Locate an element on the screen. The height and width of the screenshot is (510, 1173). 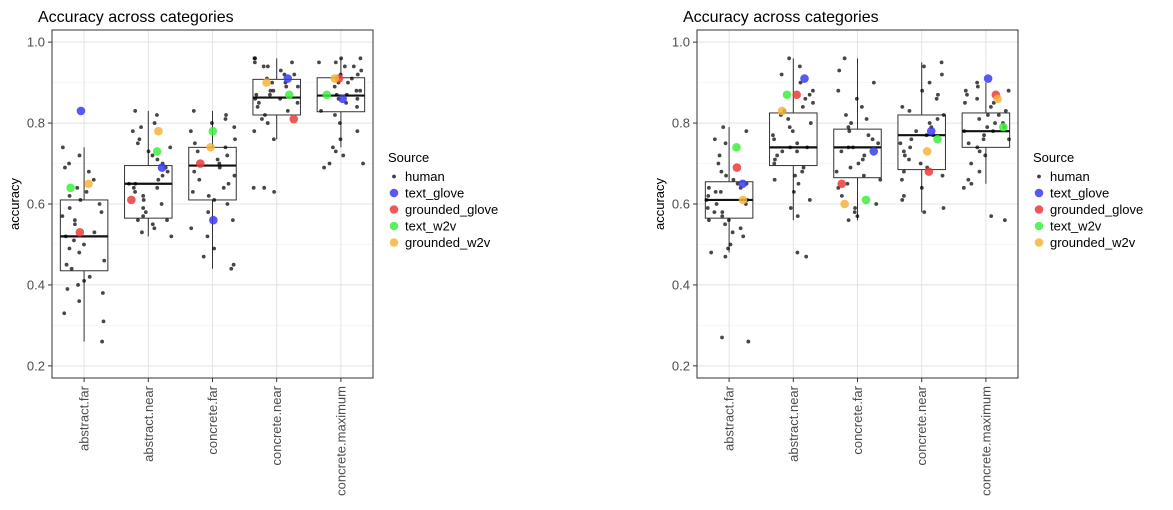
y-tick-label: 1.0 is located at coordinates (681, 42).